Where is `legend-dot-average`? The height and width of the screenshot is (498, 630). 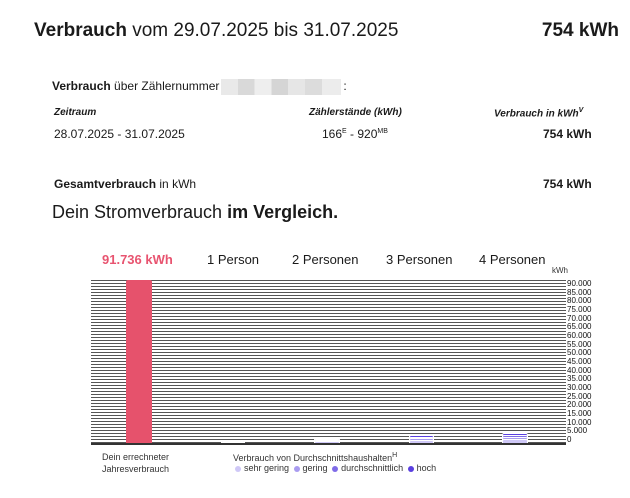 legend-dot-average is located at coordinates (335, 468).